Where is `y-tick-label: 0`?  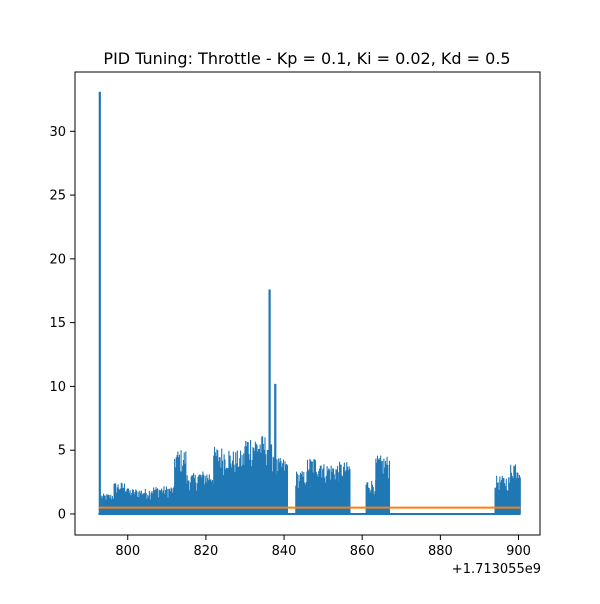 y-tick-label: 0 is located at coordinates (62, 514).